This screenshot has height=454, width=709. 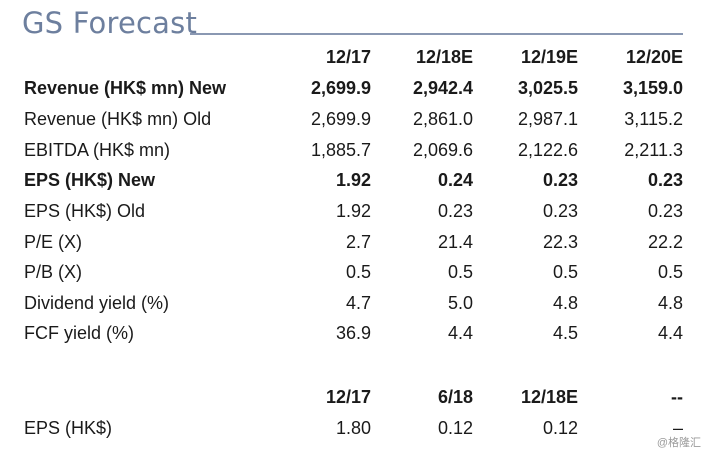 I want to click on period-header-cell: --, so click(x=677, y=397).